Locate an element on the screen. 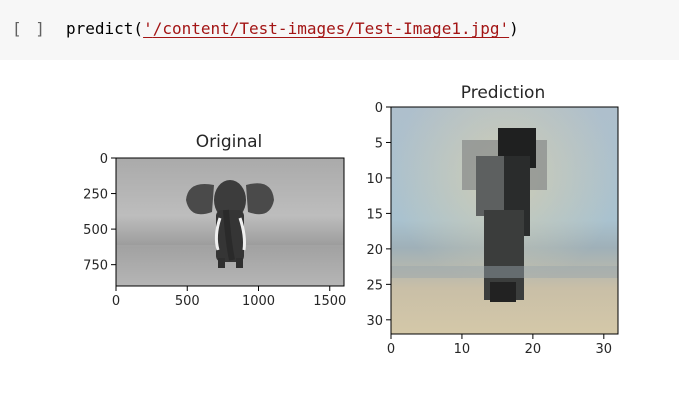 The width and height of the screenshot is (679, 402). y-tick-label: 750 is located at coordinates (95, 266).